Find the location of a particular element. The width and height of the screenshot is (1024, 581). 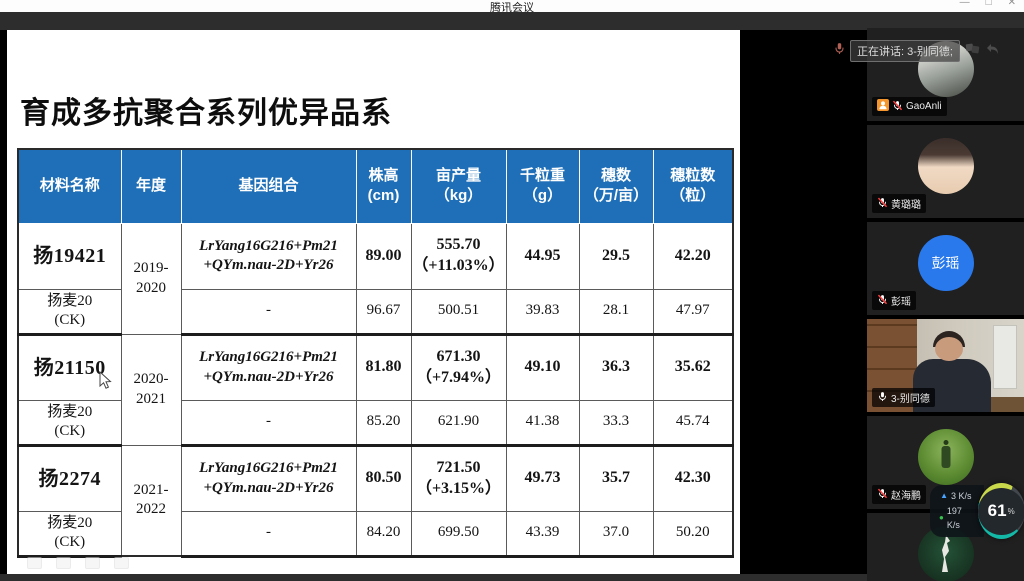

network-speeds: ▲ 3 K/s ● 197 K/s is located at coordinates (957, 511).